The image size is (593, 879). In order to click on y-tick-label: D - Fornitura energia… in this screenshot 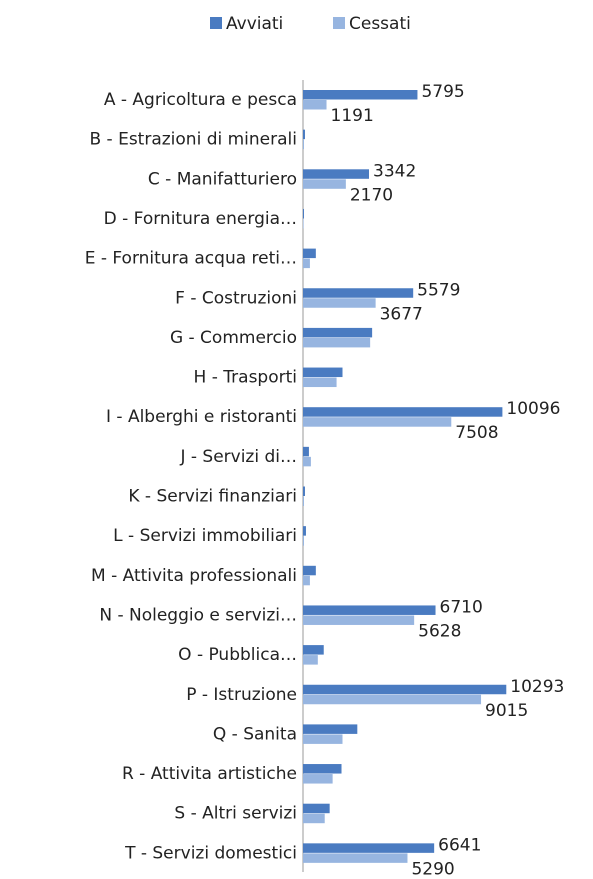, I will do `click(200, 219)`.